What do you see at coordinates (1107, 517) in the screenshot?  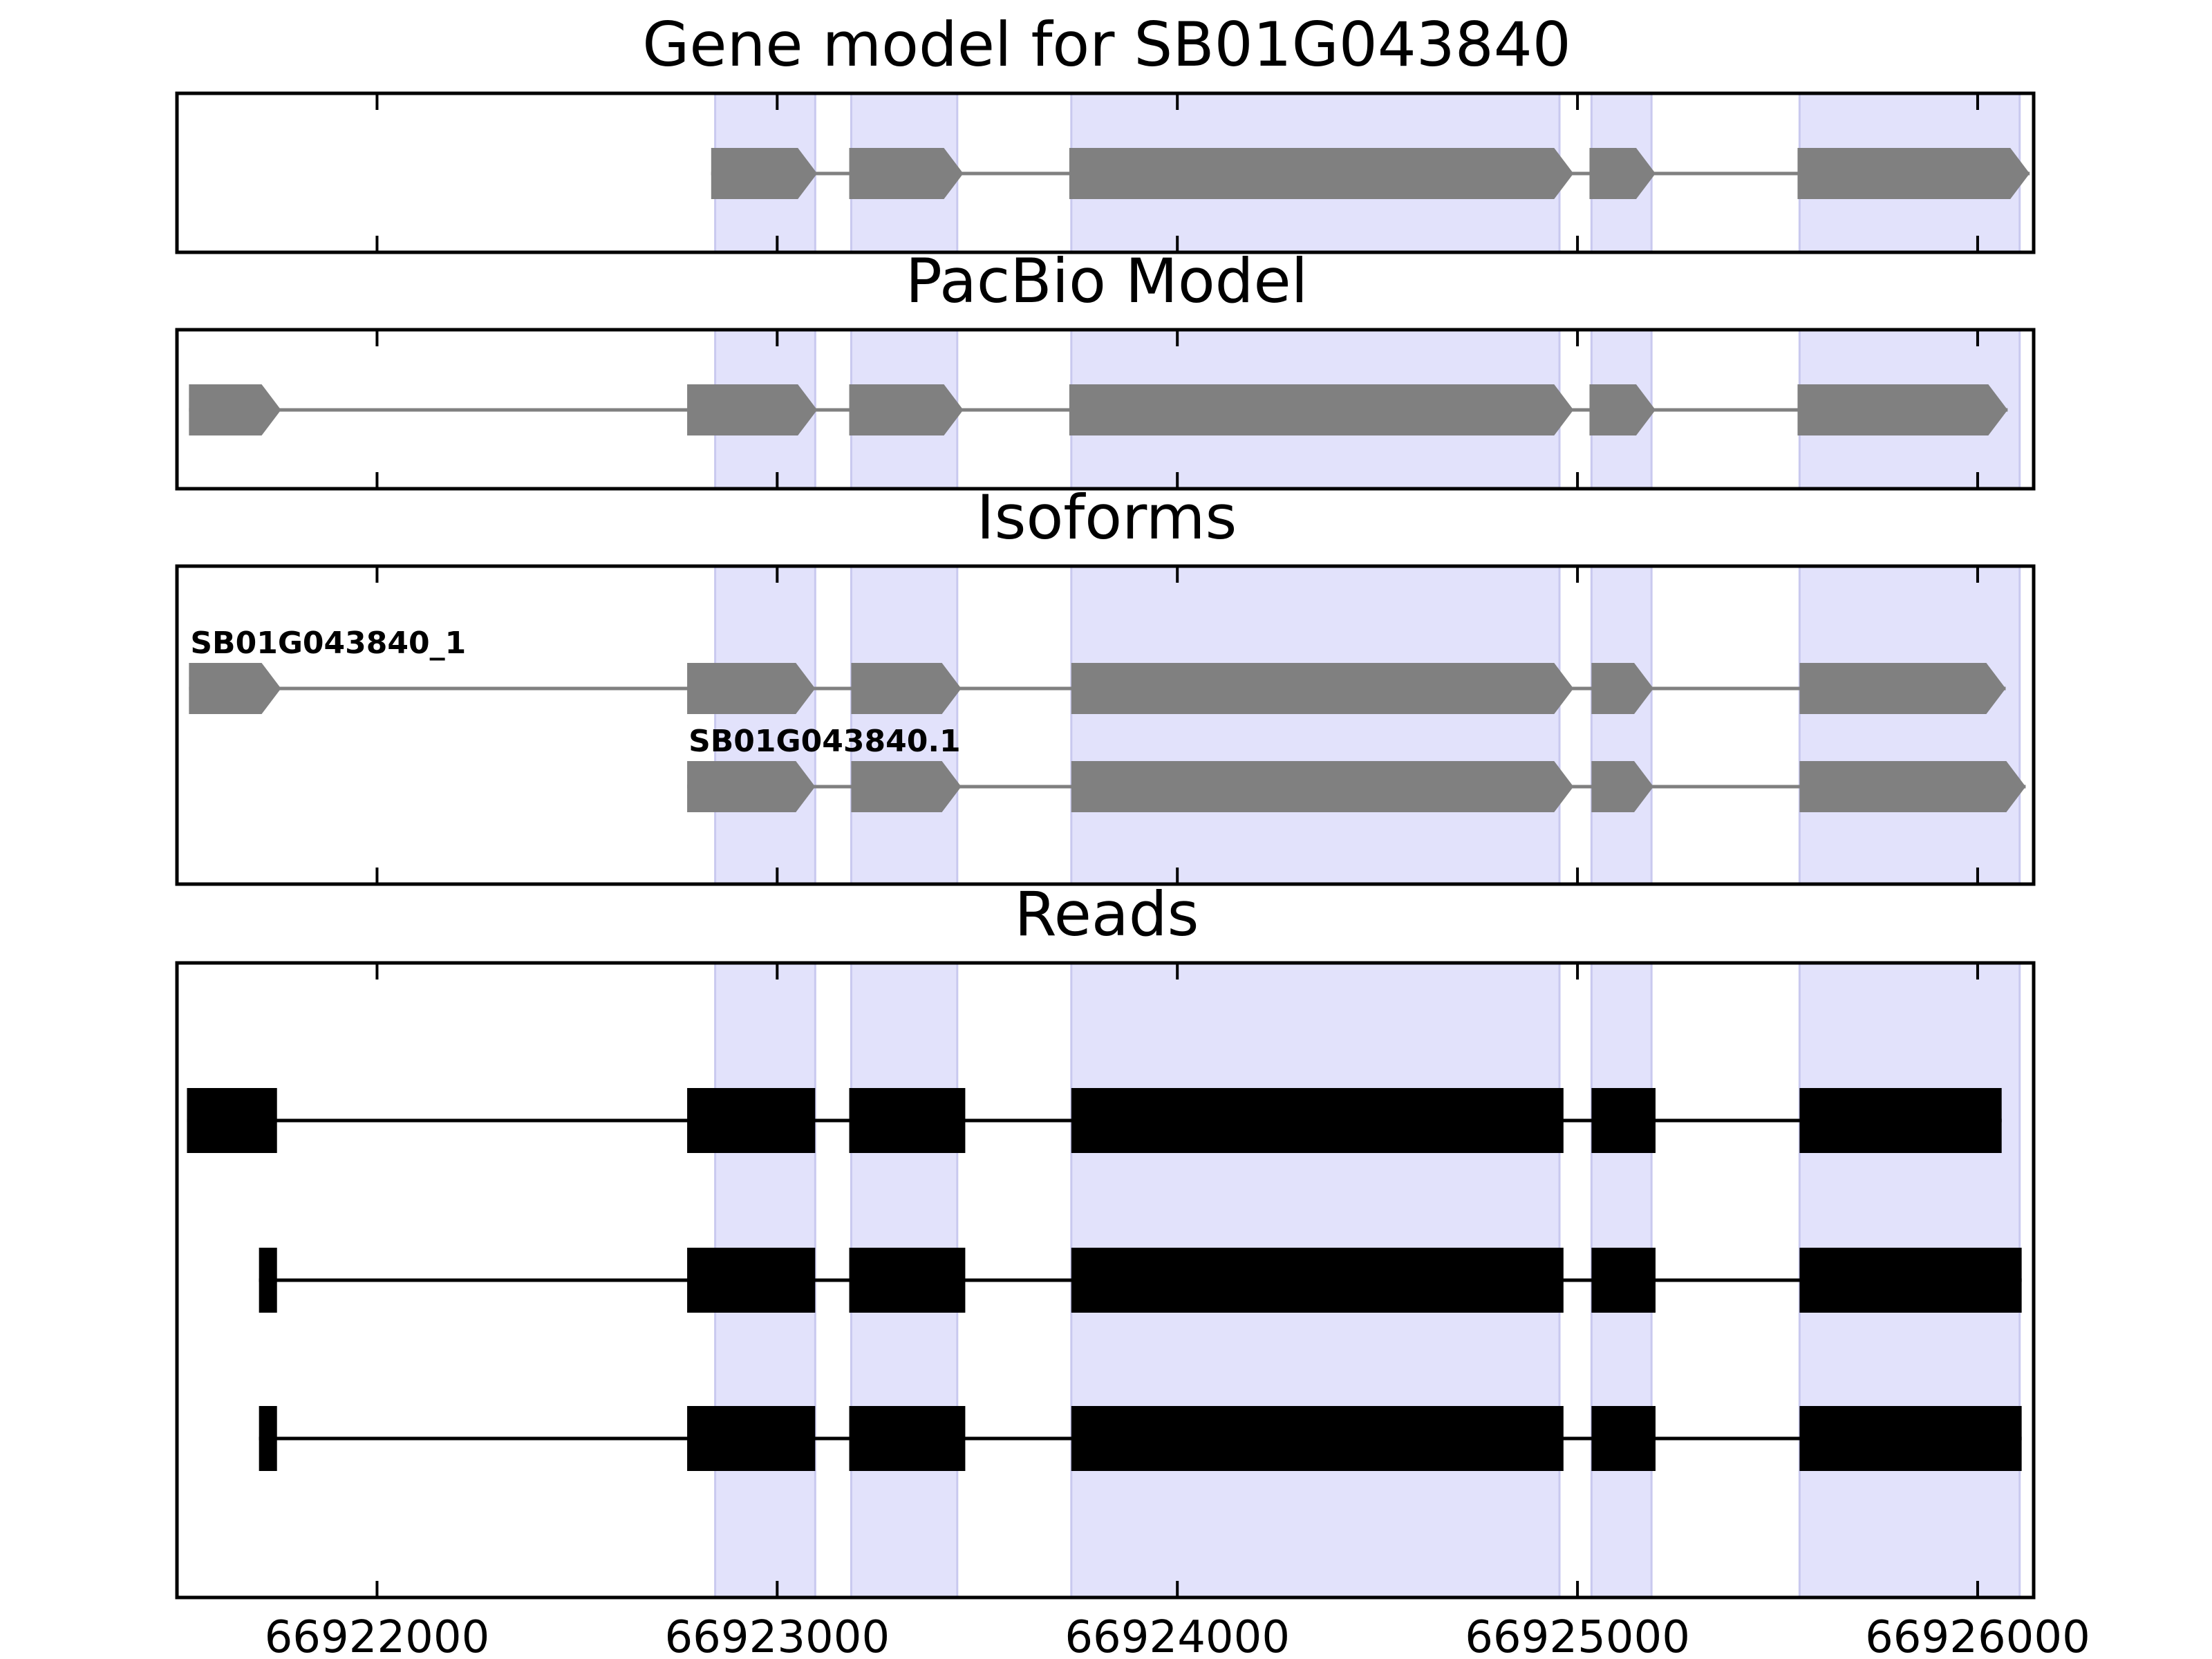 I see `panel-title: Isoforms` at bounding box center [1107, 517].